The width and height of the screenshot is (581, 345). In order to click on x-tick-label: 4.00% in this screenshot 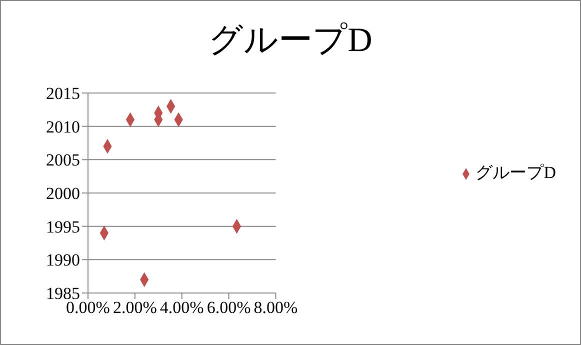, I will do `click(182, 308)`.